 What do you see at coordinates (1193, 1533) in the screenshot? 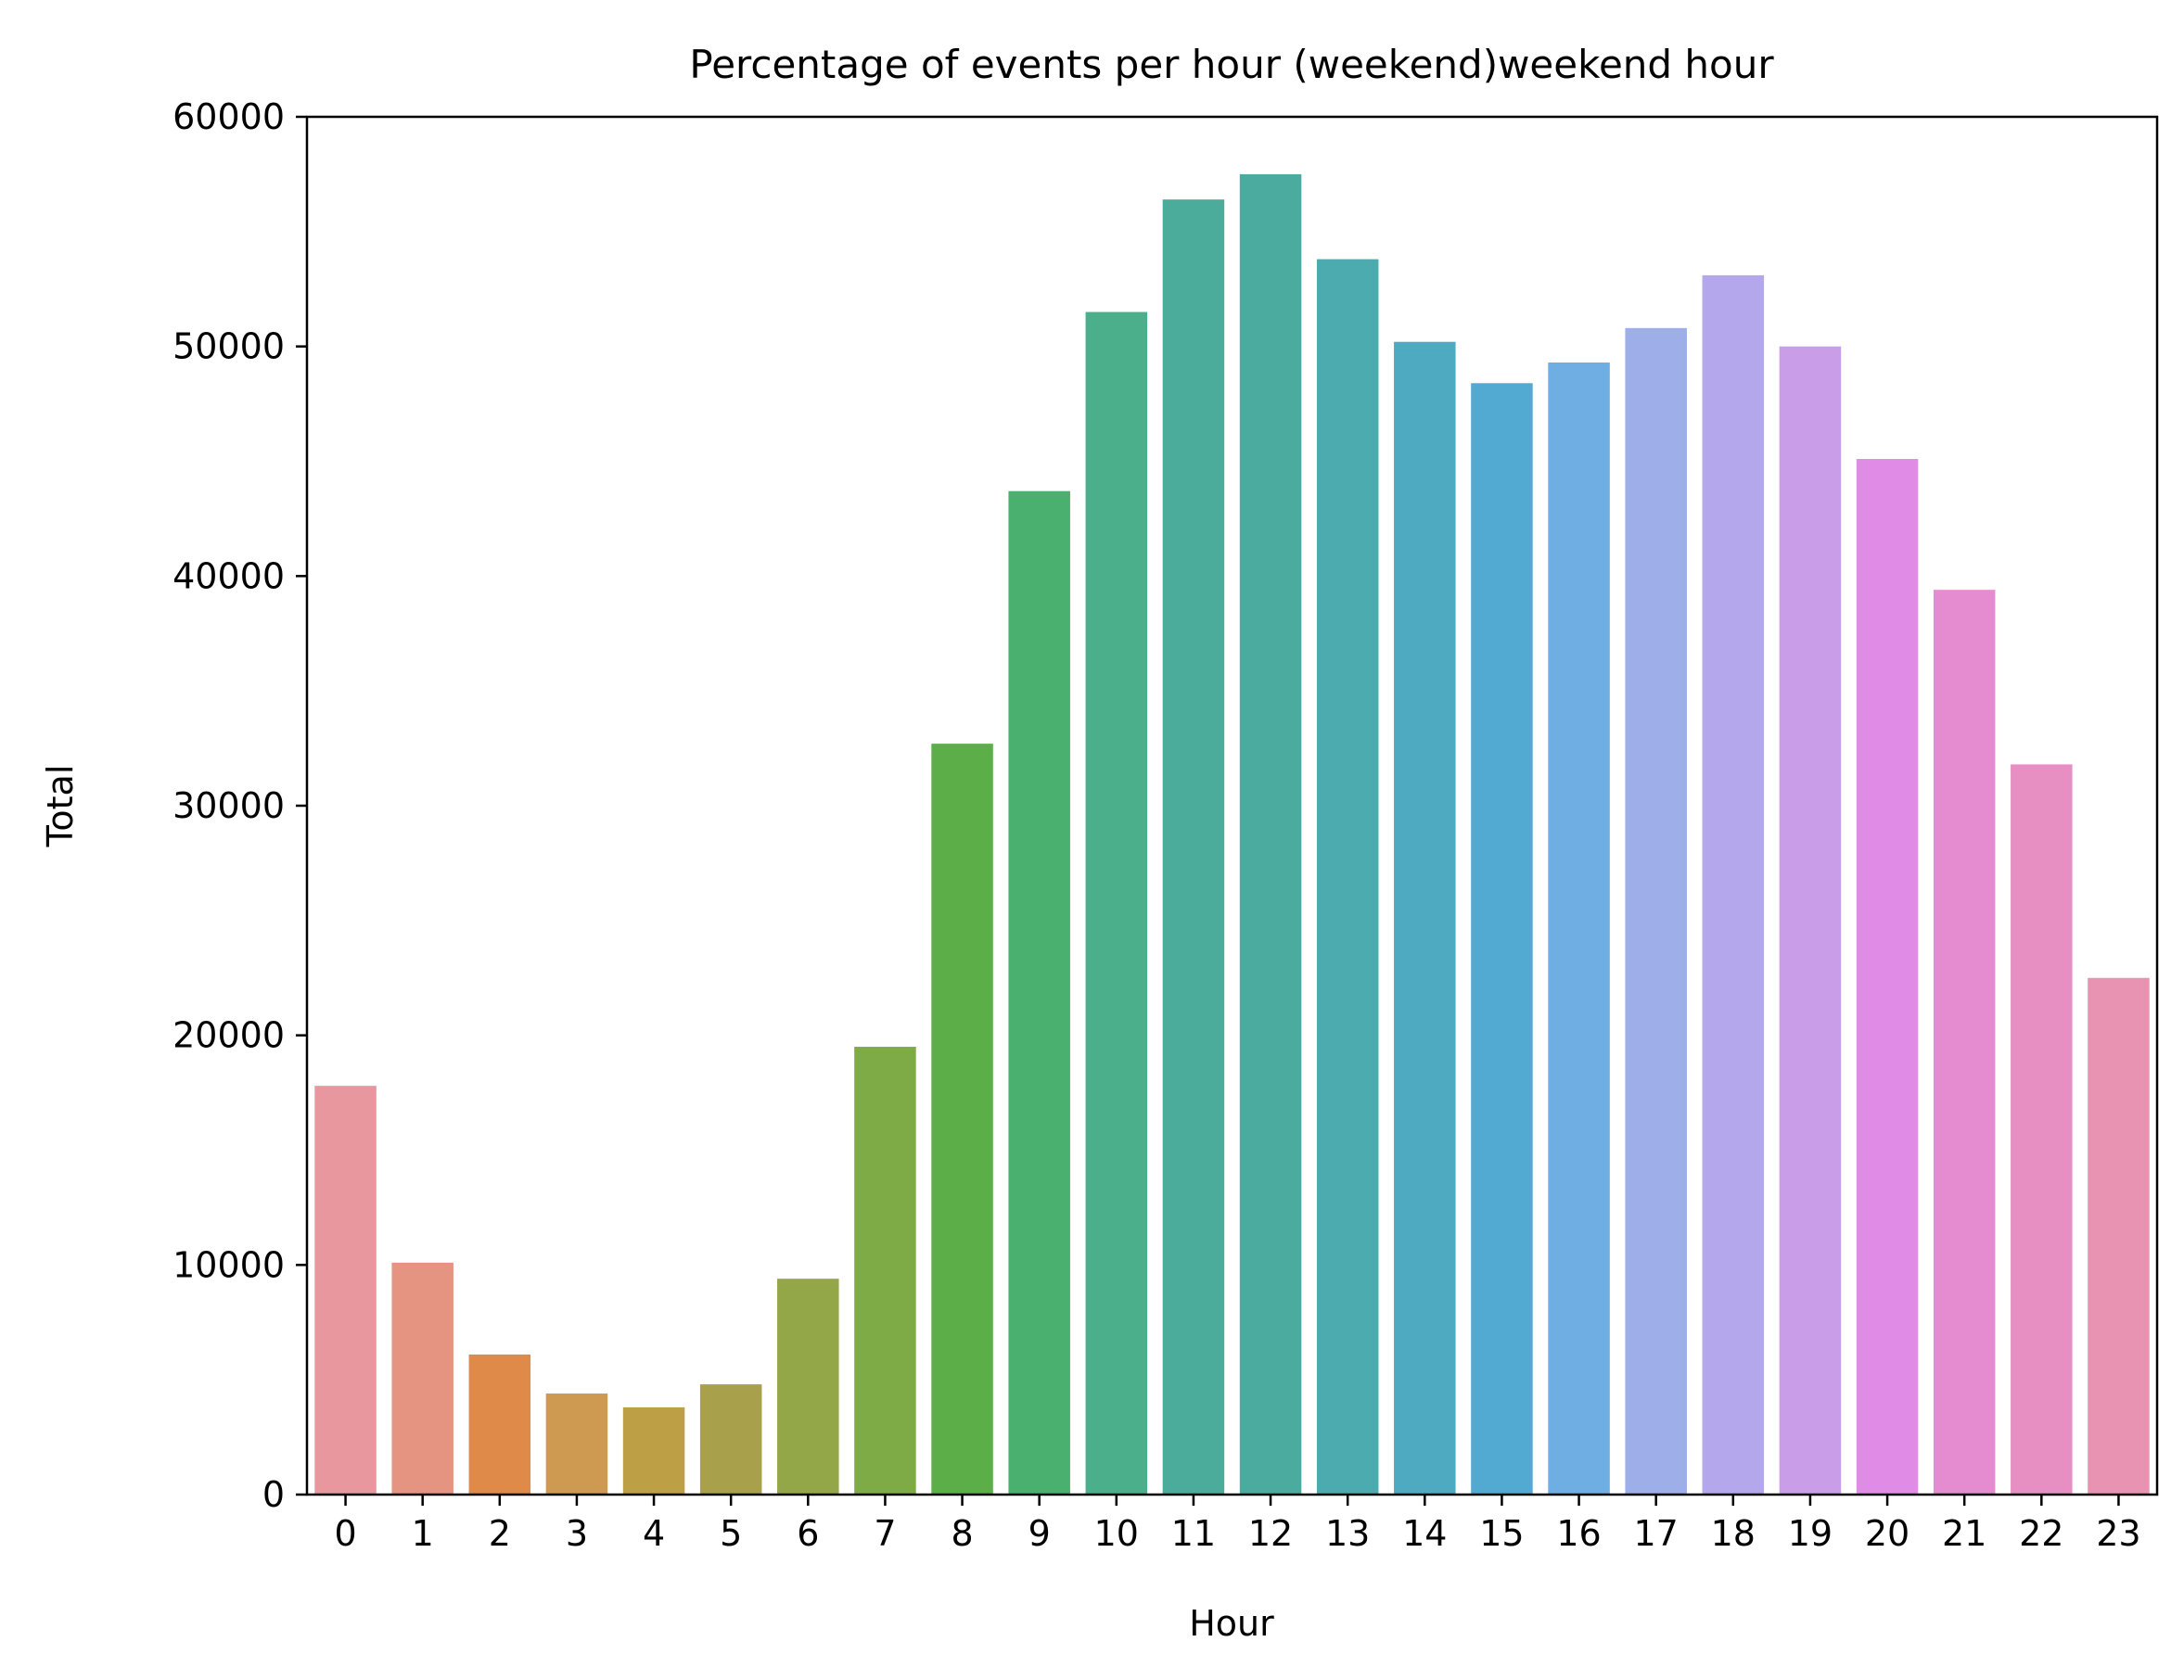
I see `x-tick-label: 11` at bounding box center [1193, 1533].